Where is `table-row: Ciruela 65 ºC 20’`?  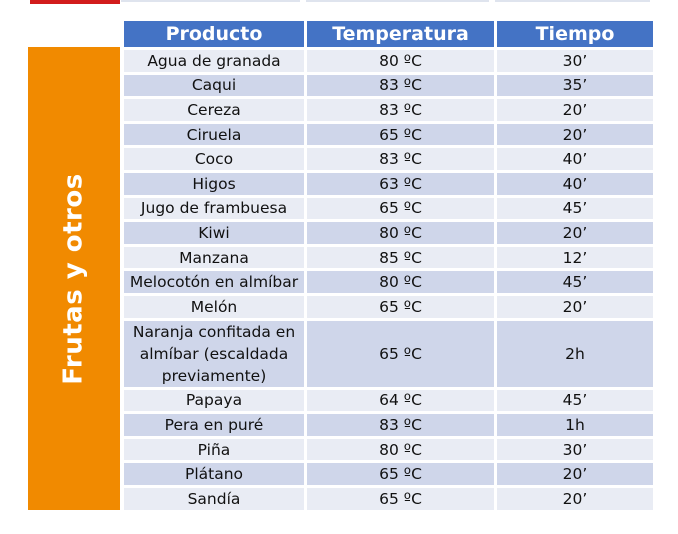 table-row: Ciruela 65 ºC 20’ is located at coordinates (388, 134).